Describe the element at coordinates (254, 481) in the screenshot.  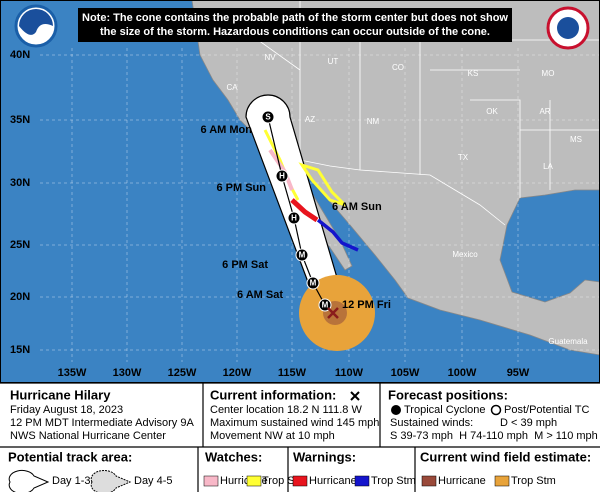
I see `watch-trop-swatch` at that location.